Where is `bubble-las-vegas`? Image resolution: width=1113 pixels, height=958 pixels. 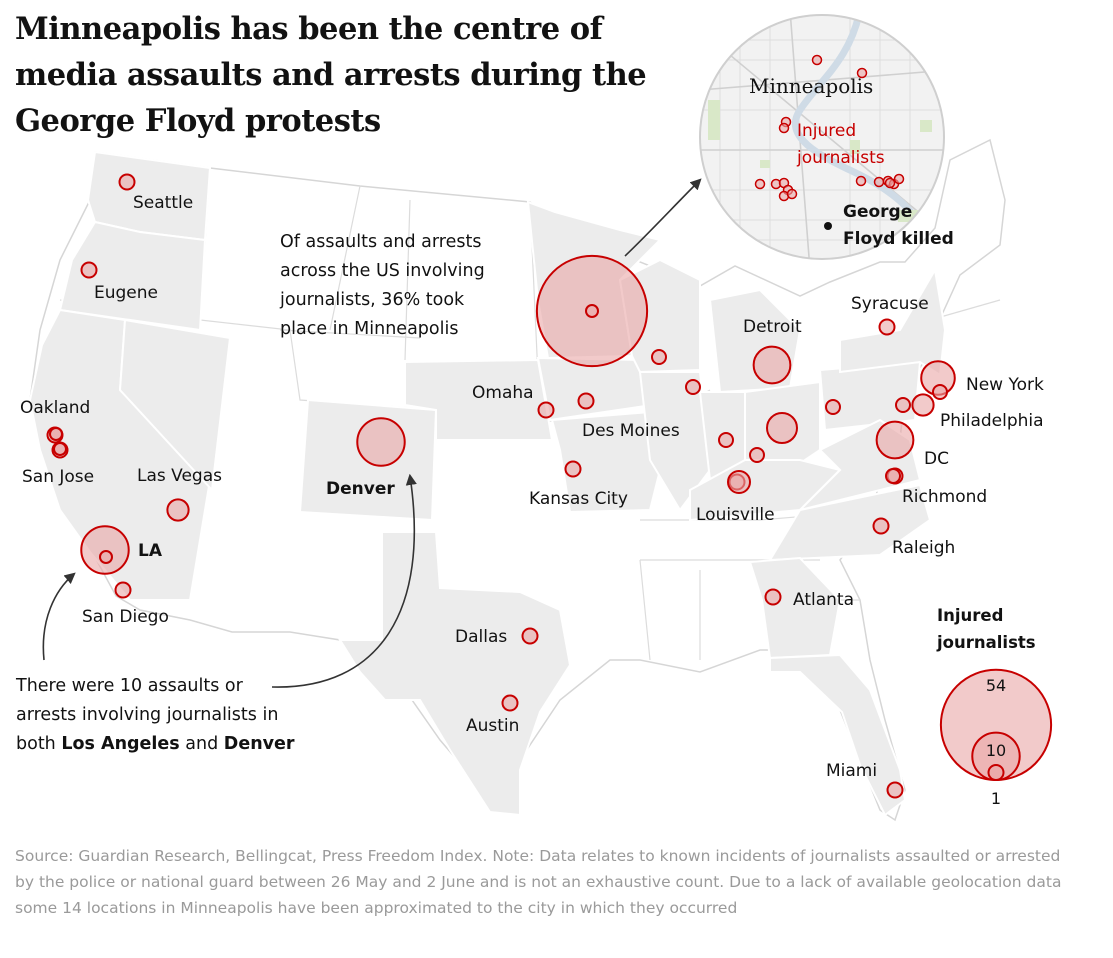 bubble-las-vegas is located at coordinates (178, 510).